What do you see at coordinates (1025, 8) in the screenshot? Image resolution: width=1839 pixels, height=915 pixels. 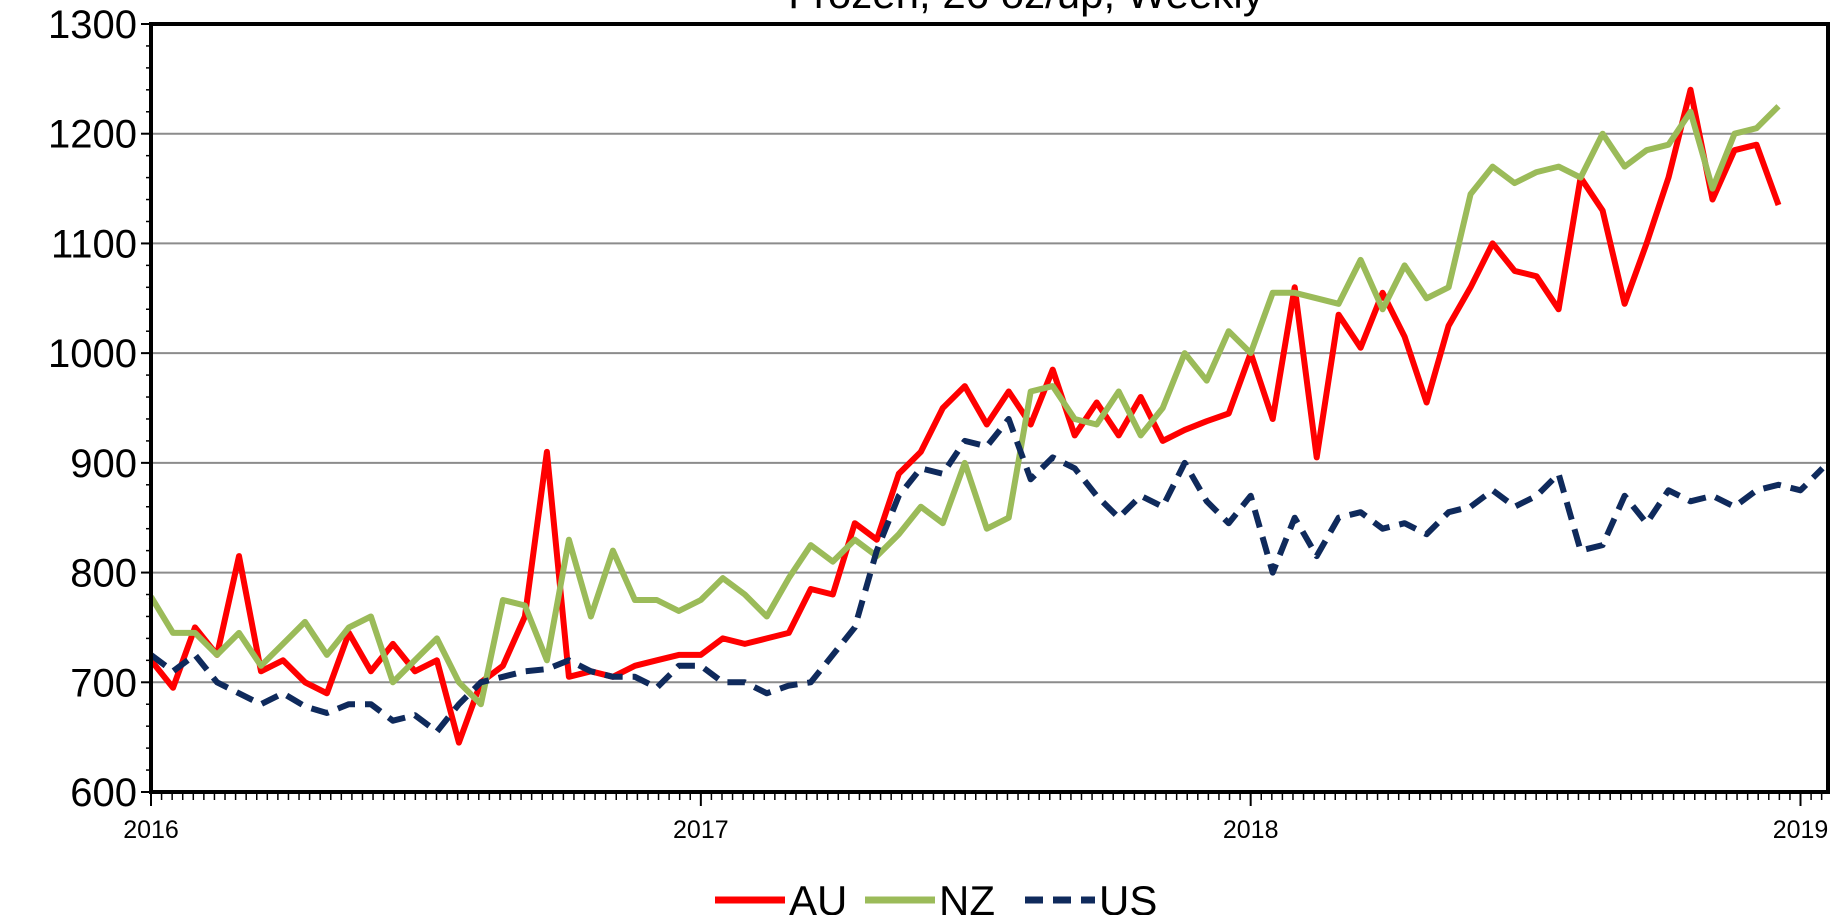 I see `chart-title: Frozen, 26 oz/up, Weekly` at bounding box center [1025, 8].